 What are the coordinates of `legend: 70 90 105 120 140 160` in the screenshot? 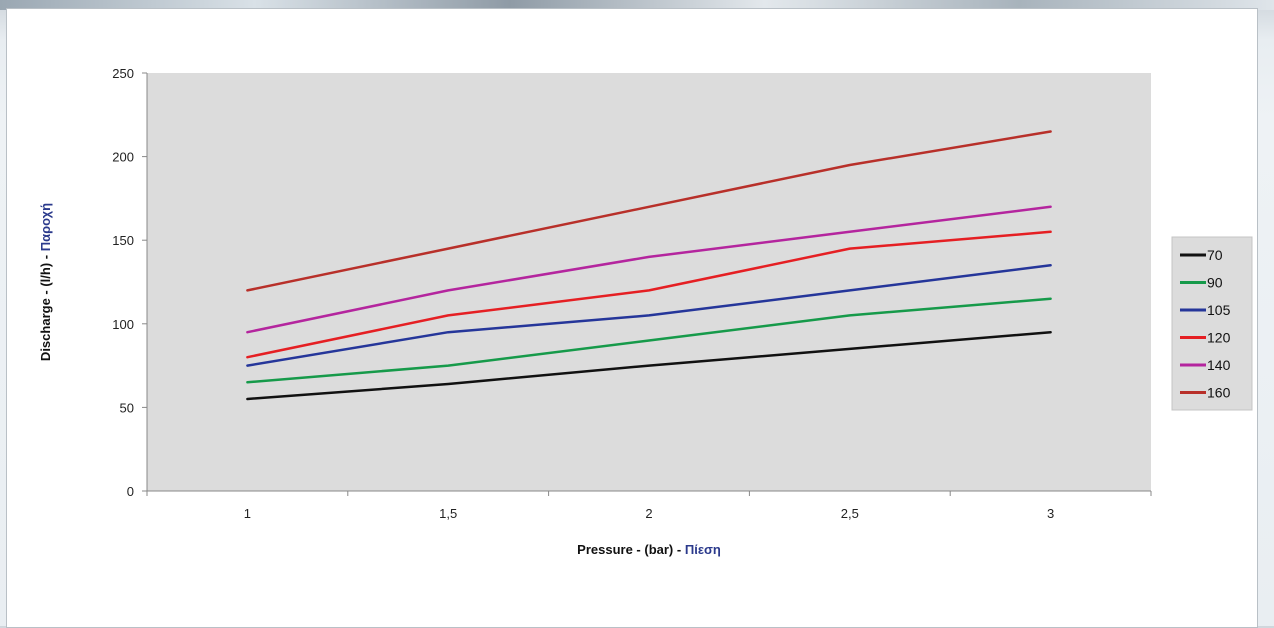 It's located at (1212, 323).